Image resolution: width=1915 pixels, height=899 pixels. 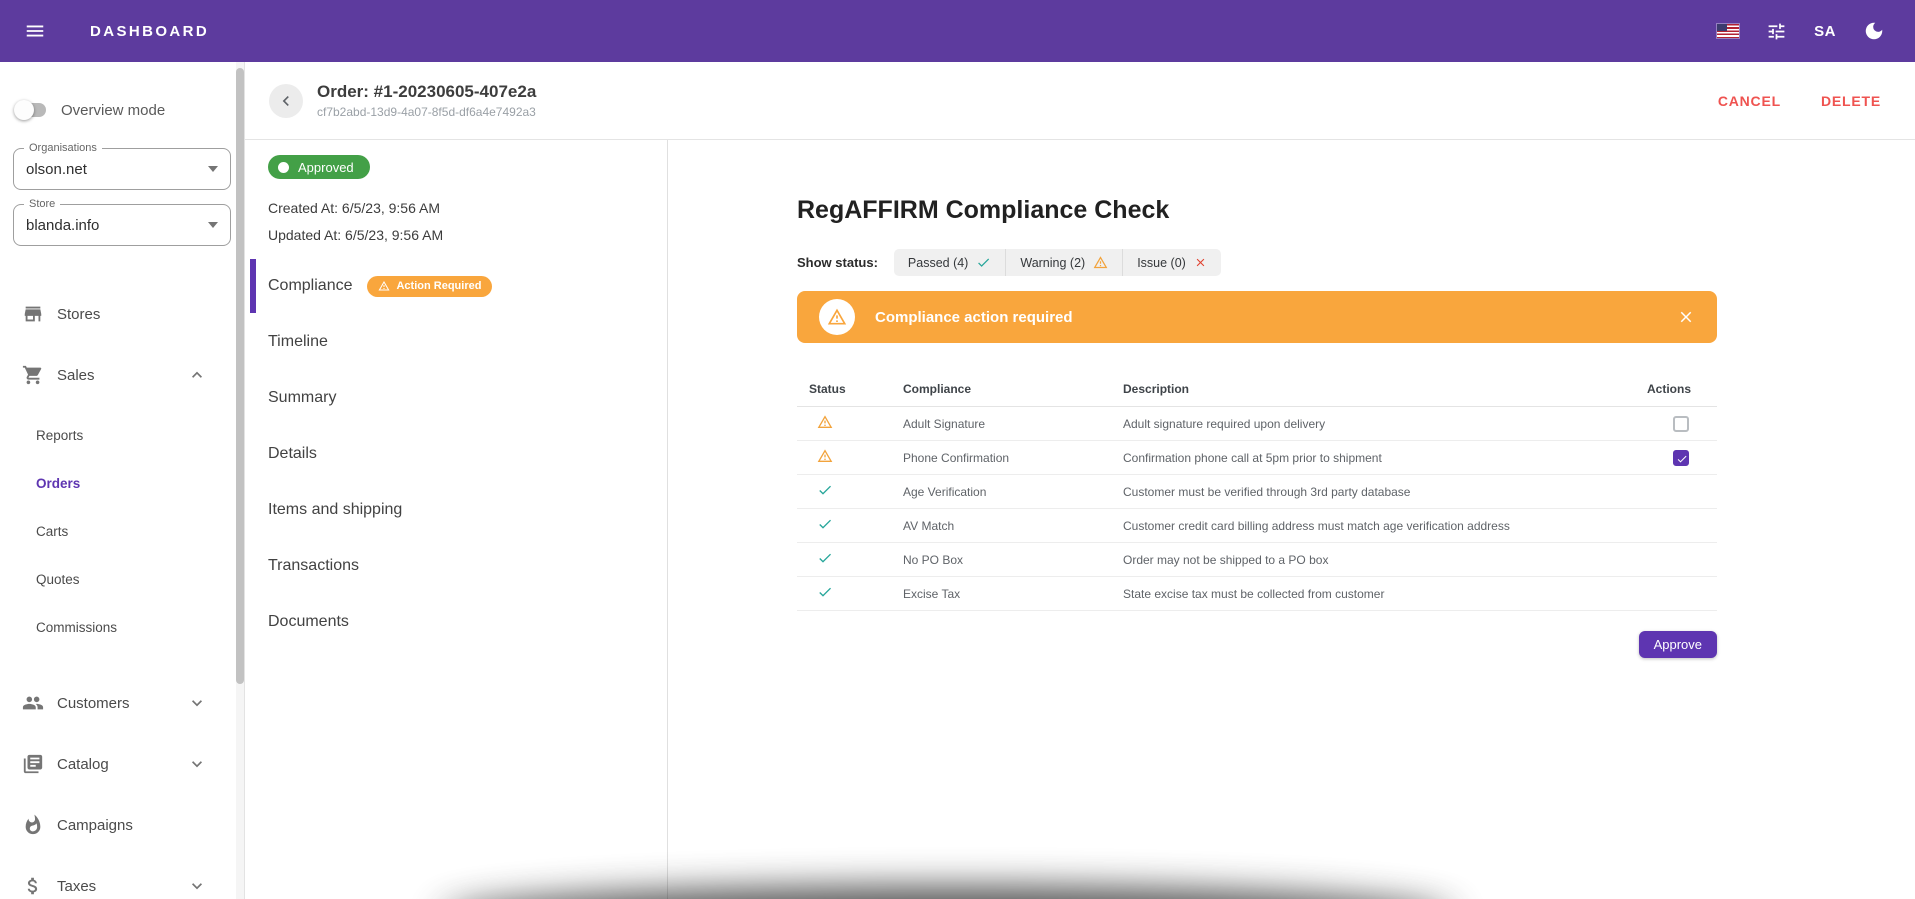 What do you see at coordinates (335, 509) in the screenshot?
I see `tab-items-and-shipping: Items and shipping` at bounding box center [335, 509].